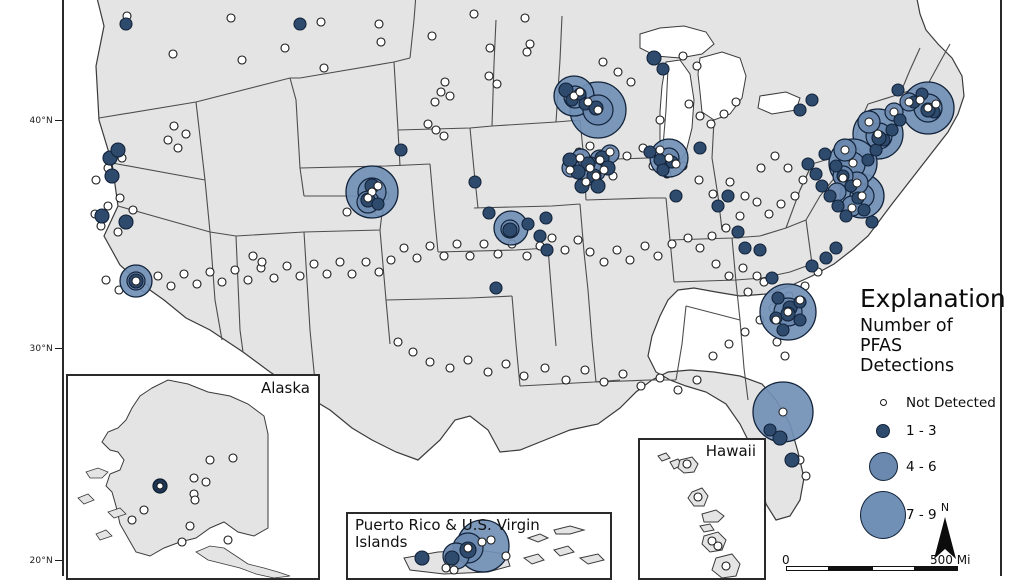 This screenshot has width=1024, height=580. I want to click on lat-label-30n: 30°N, so click(36, 349).